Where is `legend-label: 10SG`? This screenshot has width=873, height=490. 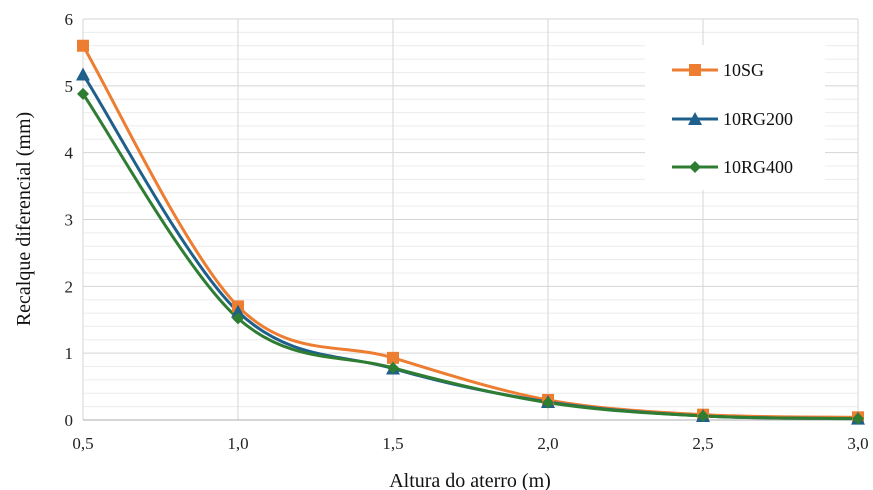
legend-label: 10SG is located at coordinates (743, 70).